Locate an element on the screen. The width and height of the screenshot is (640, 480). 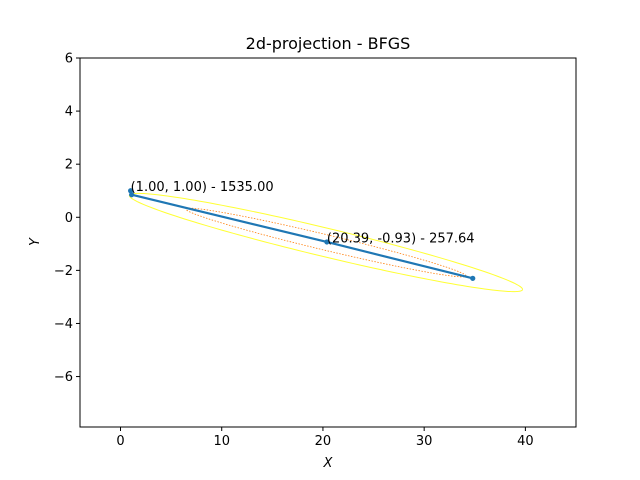
y-tick-label: 0 is located at coordinates (69, 218).